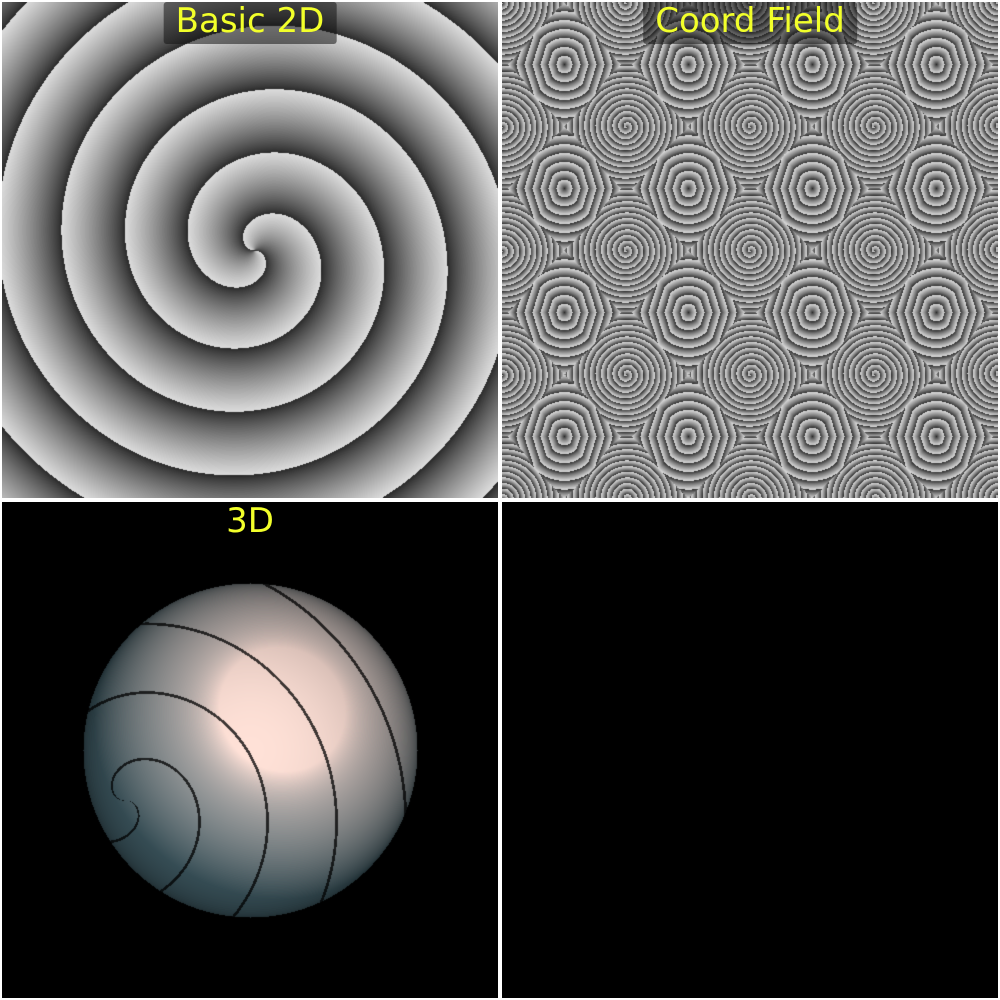 The height and width of the screenshot is (1000, 1000). What do you see at coordinates (750, 23) in the screenshot?
I see `panel-label-coord-field: Coord Field` at bounding box center [750, 23].